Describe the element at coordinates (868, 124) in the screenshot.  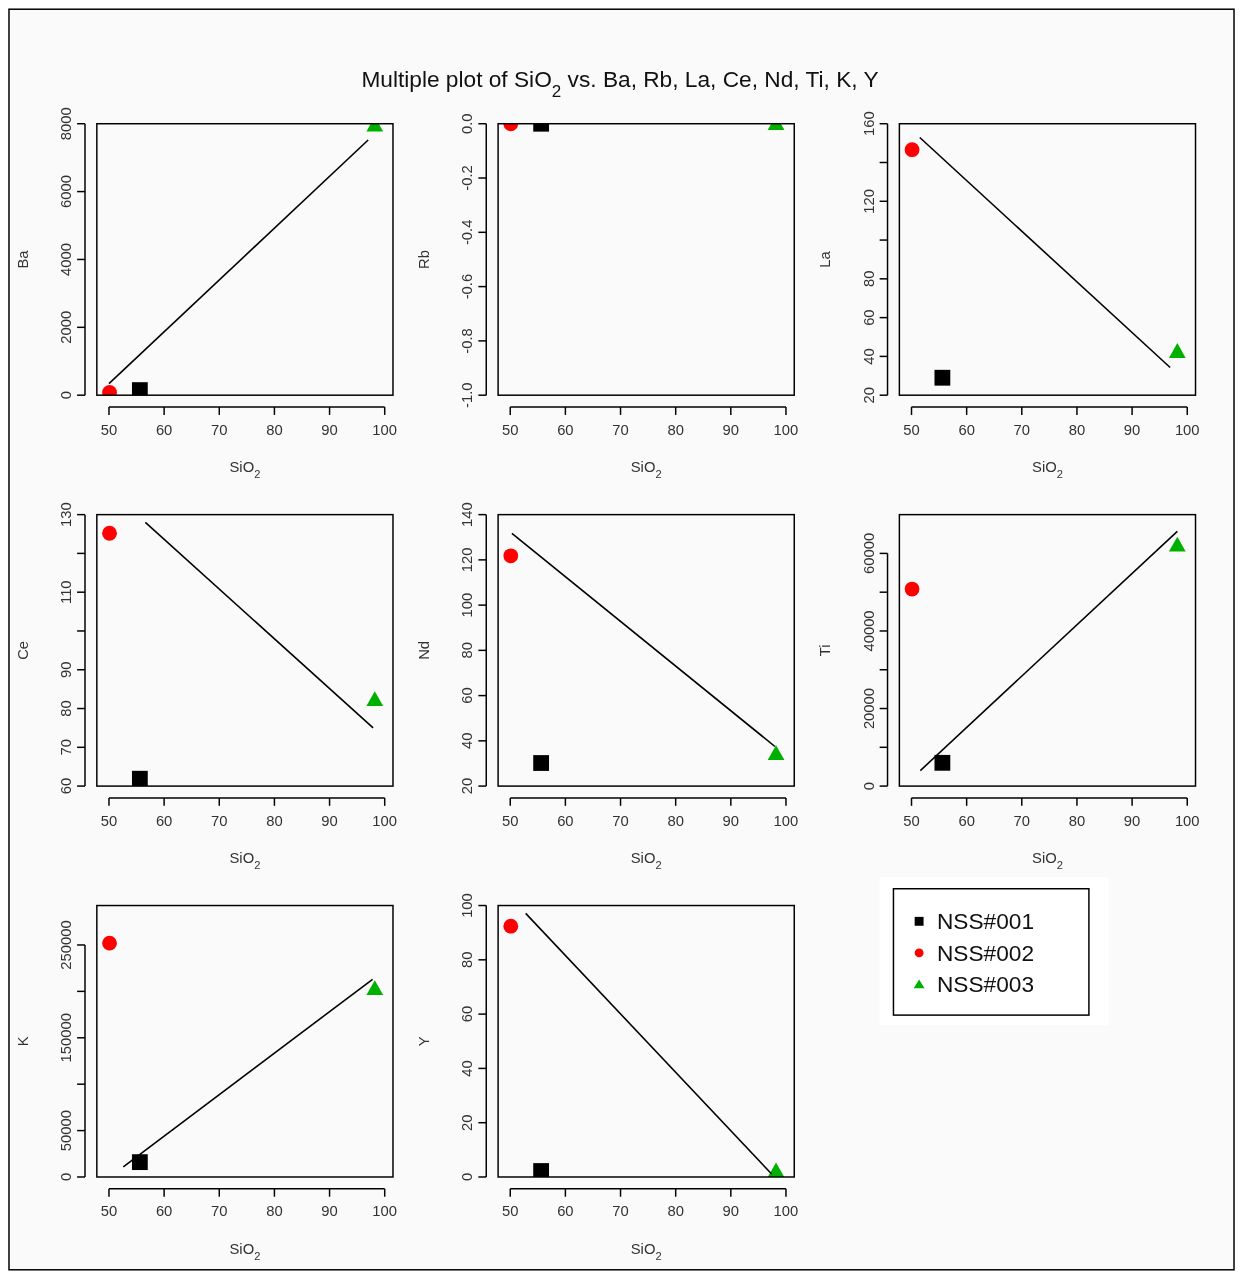
I see `y-tick-label: 160` at that location.